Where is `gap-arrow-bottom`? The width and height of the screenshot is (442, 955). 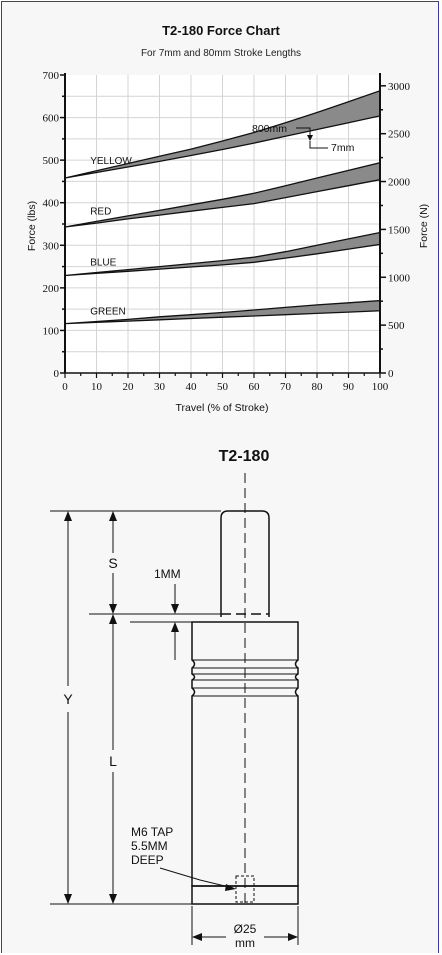 gap-arrow-bottom is located at coordinates (175, 627).